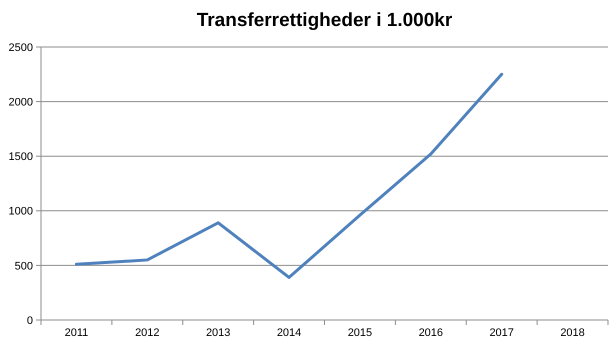  Describe the element at coordinates (324, 20) in the screenshot. I see `chart-title: Transferrettigheder i 1.000kr` at that location.